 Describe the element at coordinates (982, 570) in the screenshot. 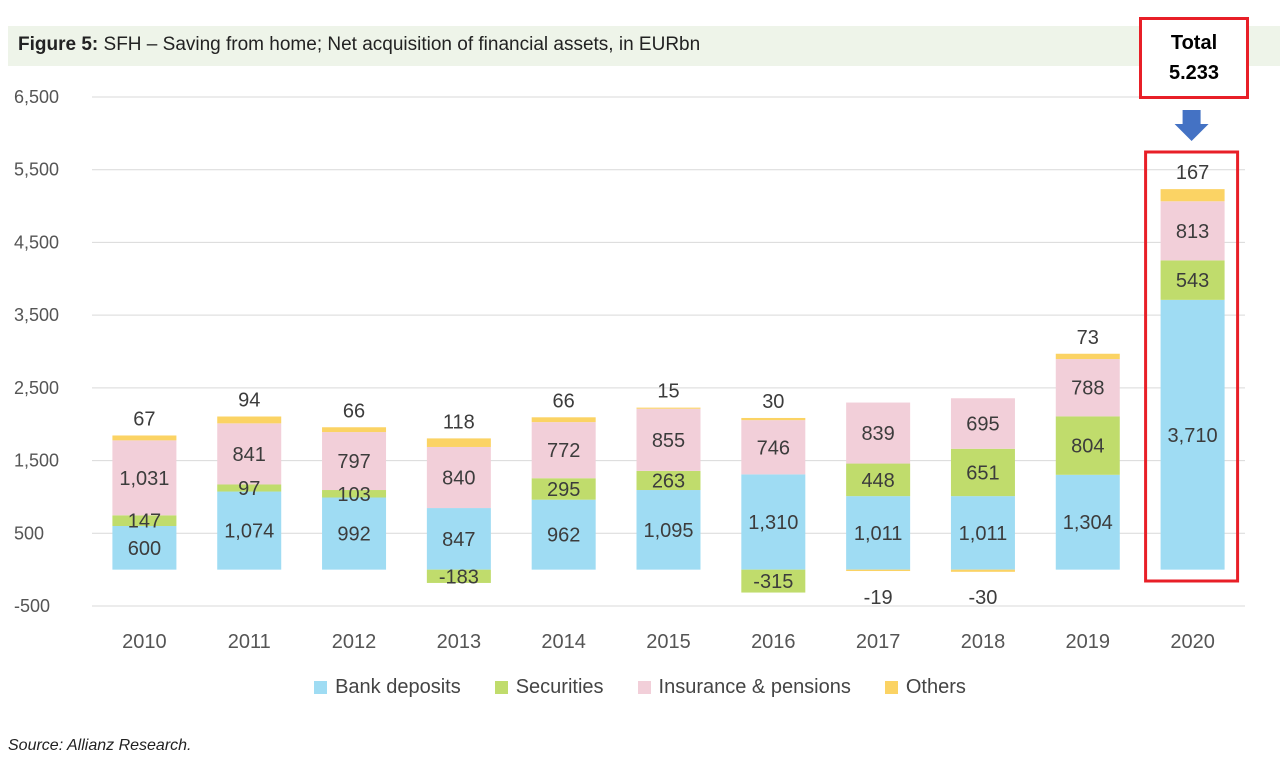

I see `bar-others-2018` at that location.